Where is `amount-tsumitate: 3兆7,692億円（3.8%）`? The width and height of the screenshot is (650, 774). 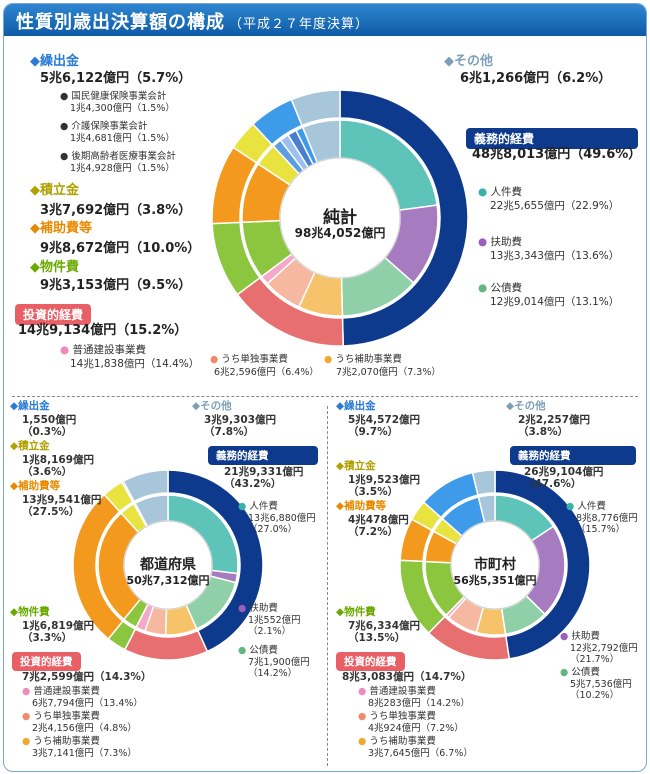 amount-tsumitate: 3兆7,692億円（3.8%） is located at coordinates (116, 210).